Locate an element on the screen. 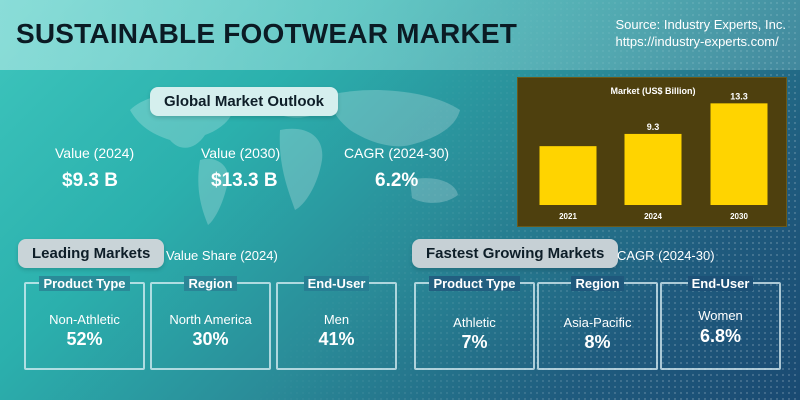 The image size is (800, 400). card-segment: Non-Athletic is located at coordinates (84, 319).